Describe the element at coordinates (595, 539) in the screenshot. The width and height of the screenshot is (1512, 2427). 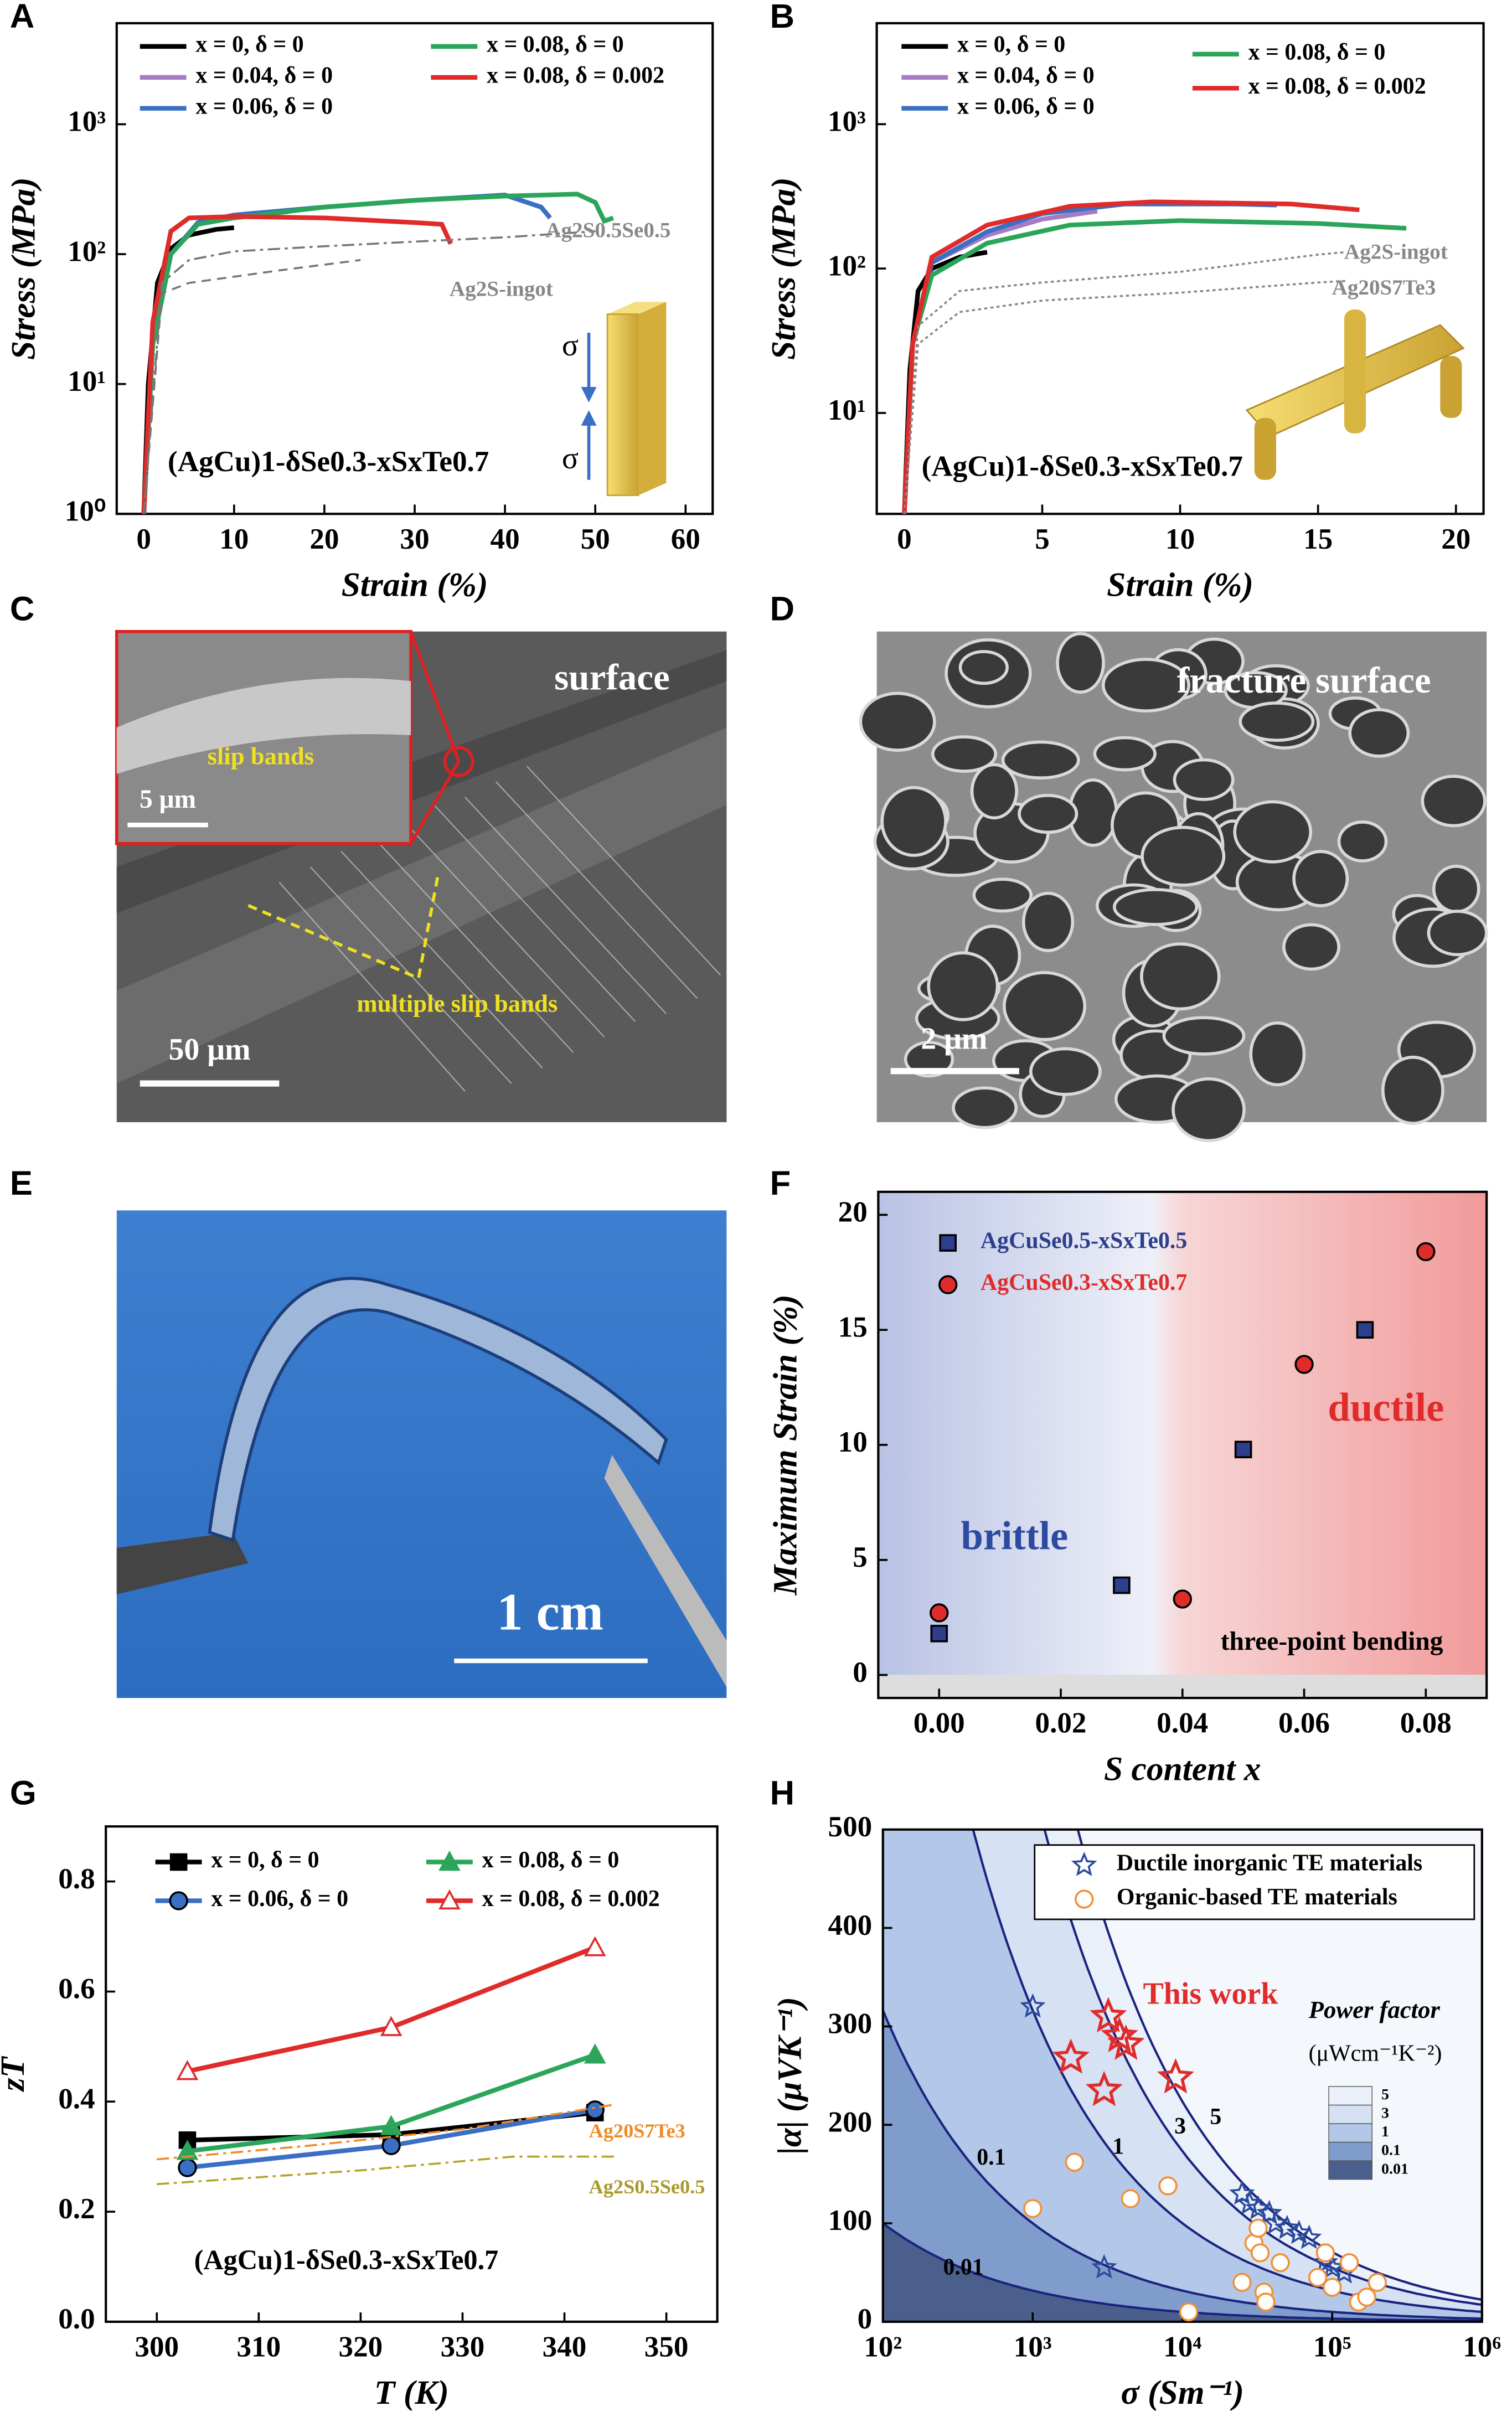
I see `x-tick-label: 50` at that location.